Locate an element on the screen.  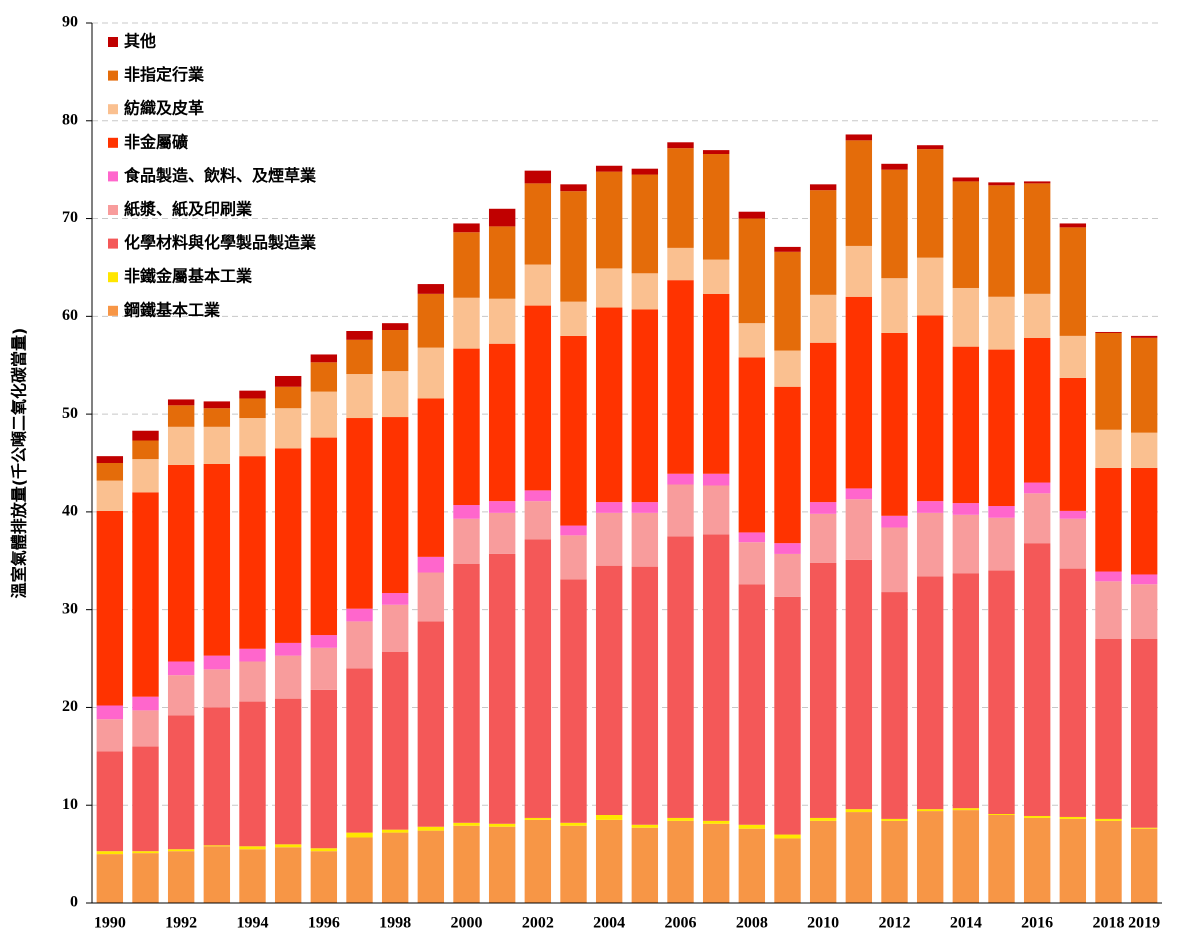
x-tick-label: 1992 is located at coordinates (181, 923).